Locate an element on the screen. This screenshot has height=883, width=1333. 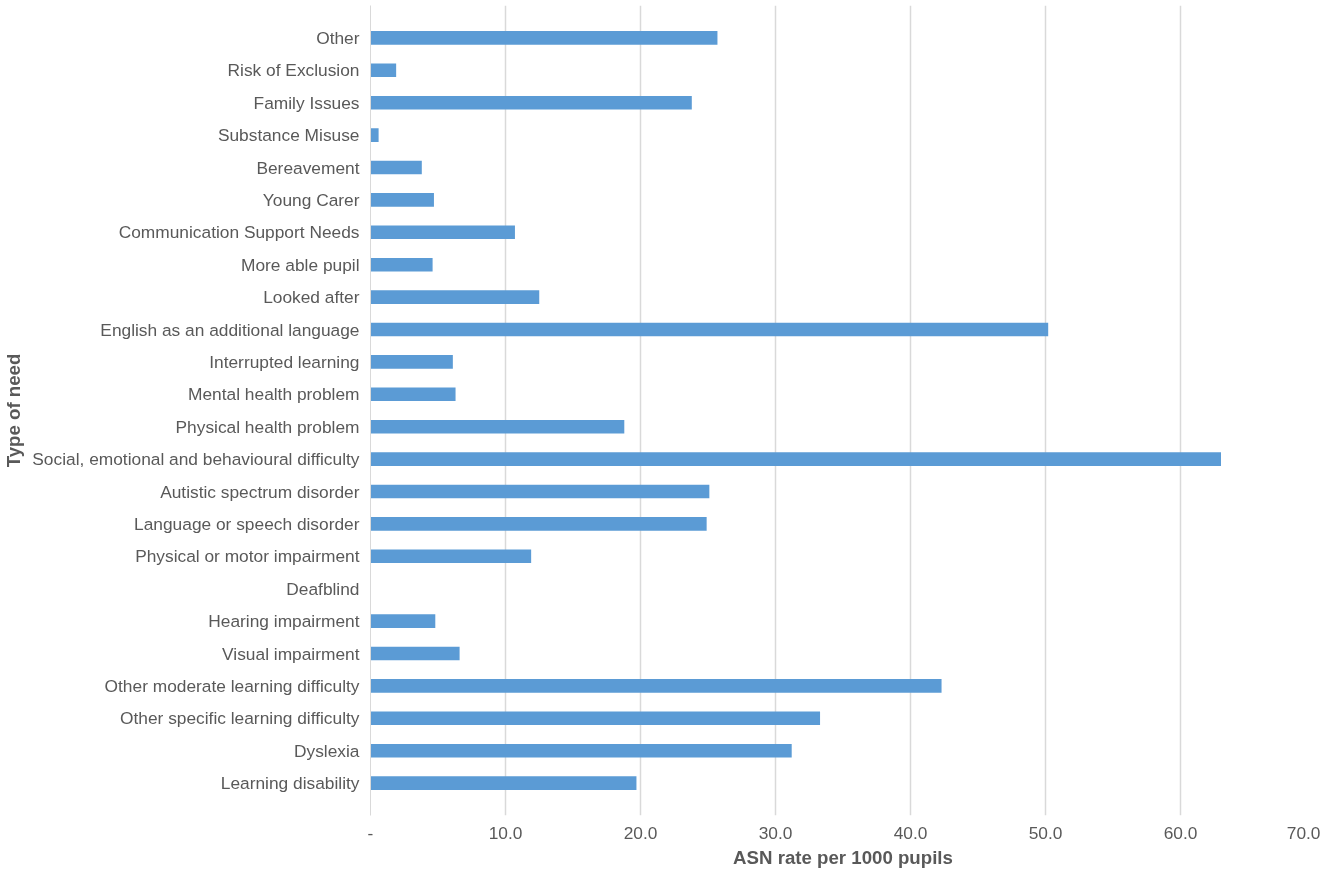
y-tick-label: Risk of Exclusion is located at coordinates (293, 70).